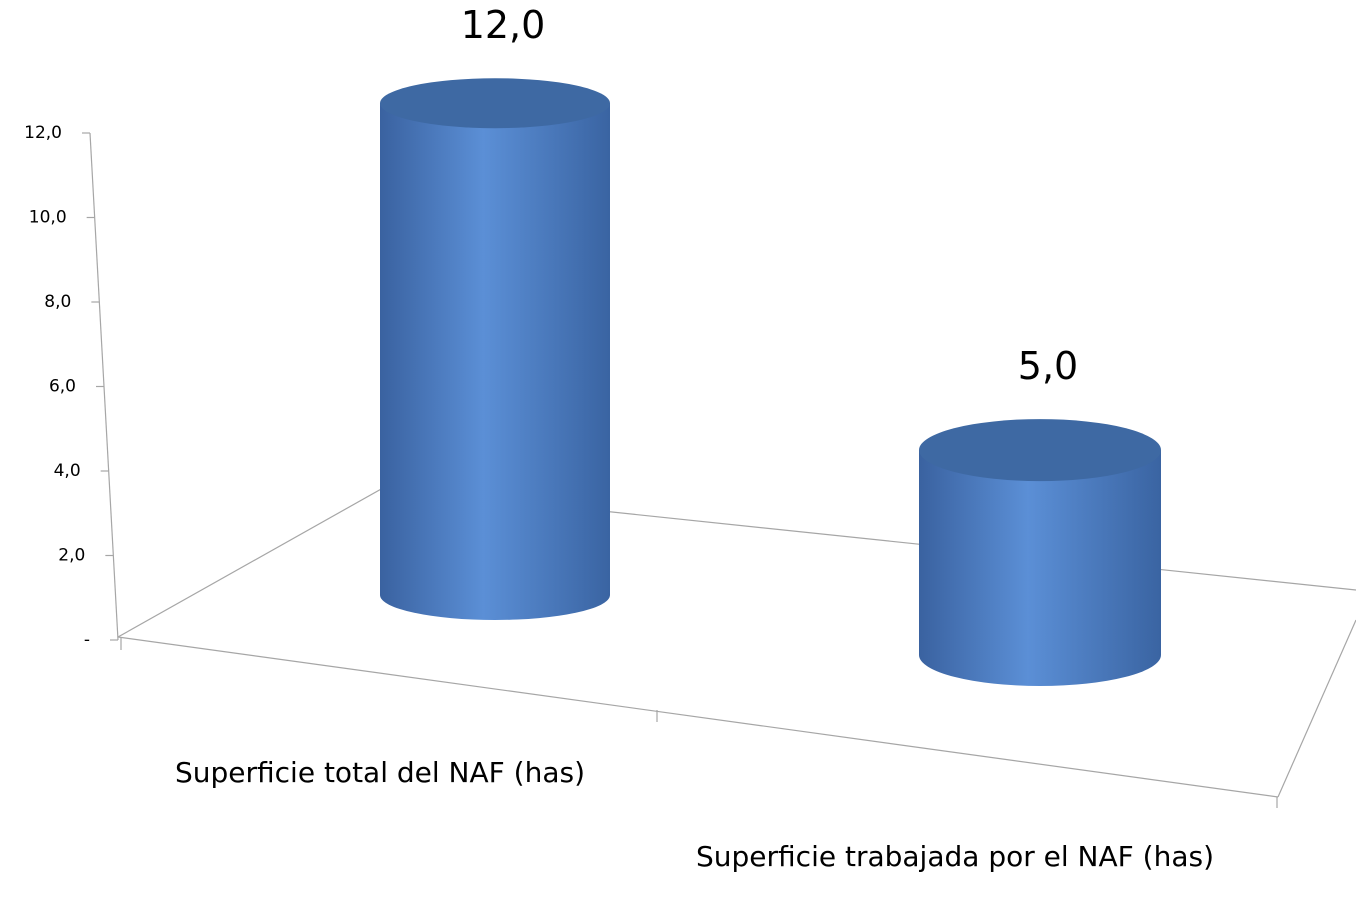  What do you see at coordinates (955, 856) in the screenshot?
I see `x-tick-label: Superficie trabajada por el NAF (has)` at bounding box center [955, 856].